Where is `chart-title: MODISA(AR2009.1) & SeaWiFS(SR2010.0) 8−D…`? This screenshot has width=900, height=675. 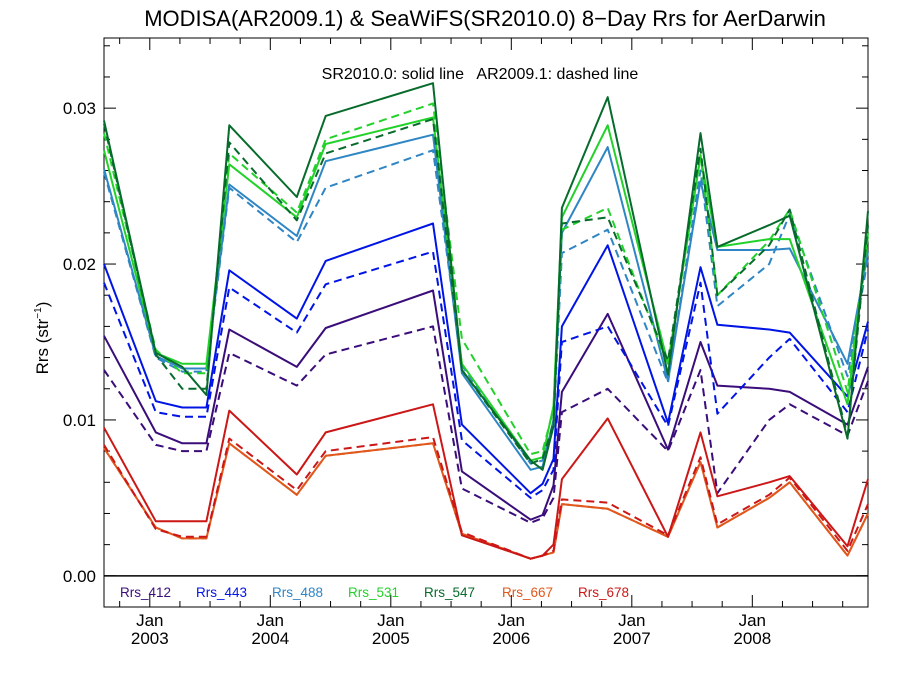 chart-title: MODISA(AR2009.1) & SeaWiFS(SR2010.0) 8−D… is located at coordinates (485, 18).